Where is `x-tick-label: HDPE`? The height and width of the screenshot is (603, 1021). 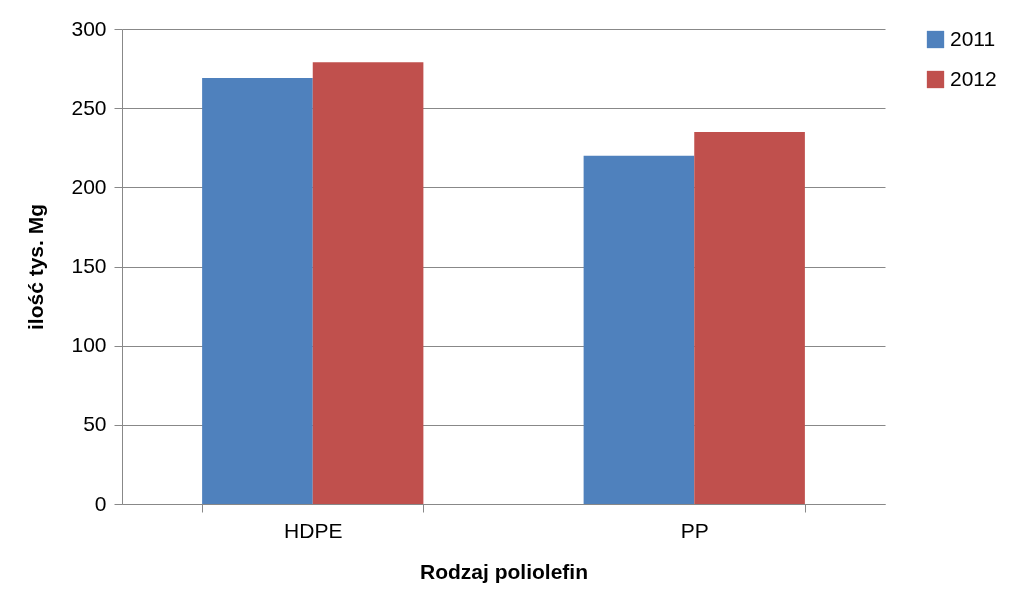
x-tick-label: HDPE is located at coordinates (313, 530).